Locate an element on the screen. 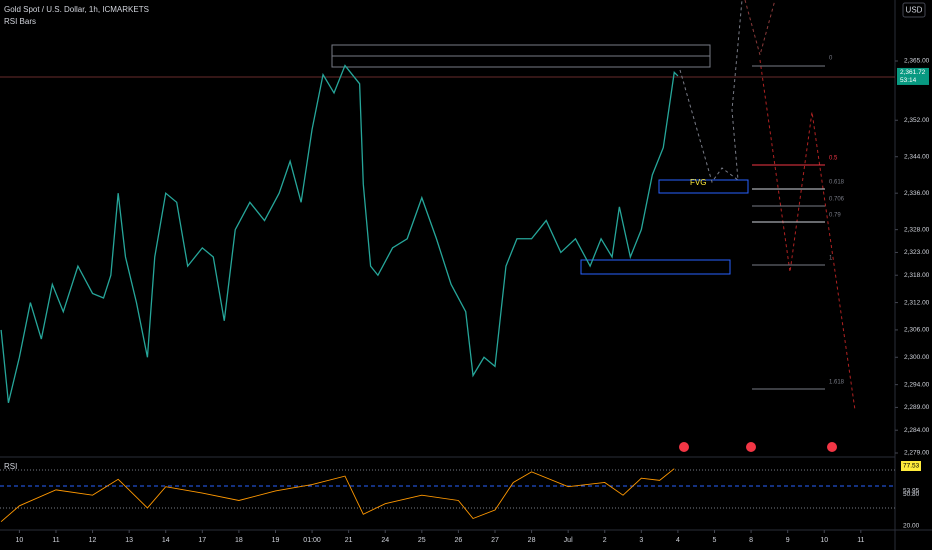 The height and width of the screenshot is (550, 932). demand-box is located at coordinates (655, 267).